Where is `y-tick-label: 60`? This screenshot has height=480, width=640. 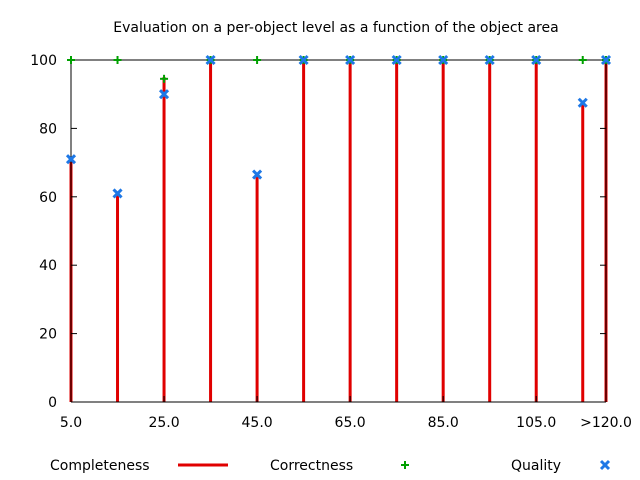 y-tick-label: 60 is located at coordinates (48, 198).